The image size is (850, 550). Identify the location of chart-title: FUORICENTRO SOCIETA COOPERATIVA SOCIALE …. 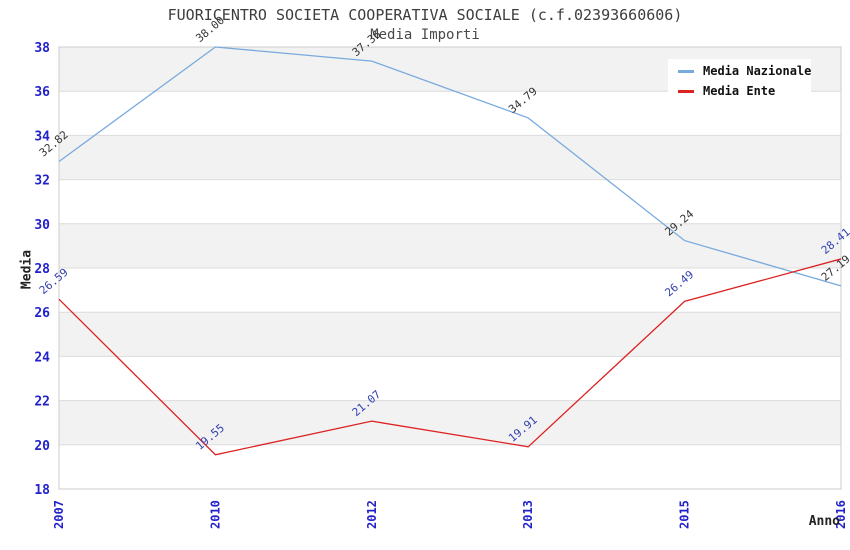
(425, 15).